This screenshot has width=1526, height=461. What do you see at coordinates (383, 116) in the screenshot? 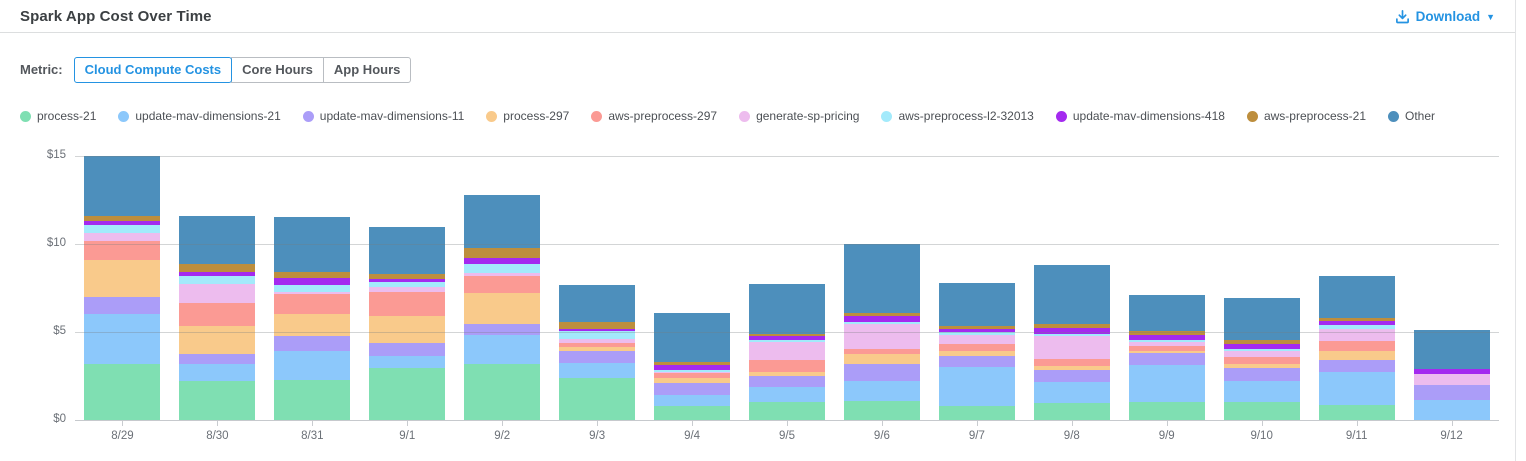
I see `legend-item-update-mav-dimensions-11: update-mav-dimensions-11` at bounding box center [383, 116].